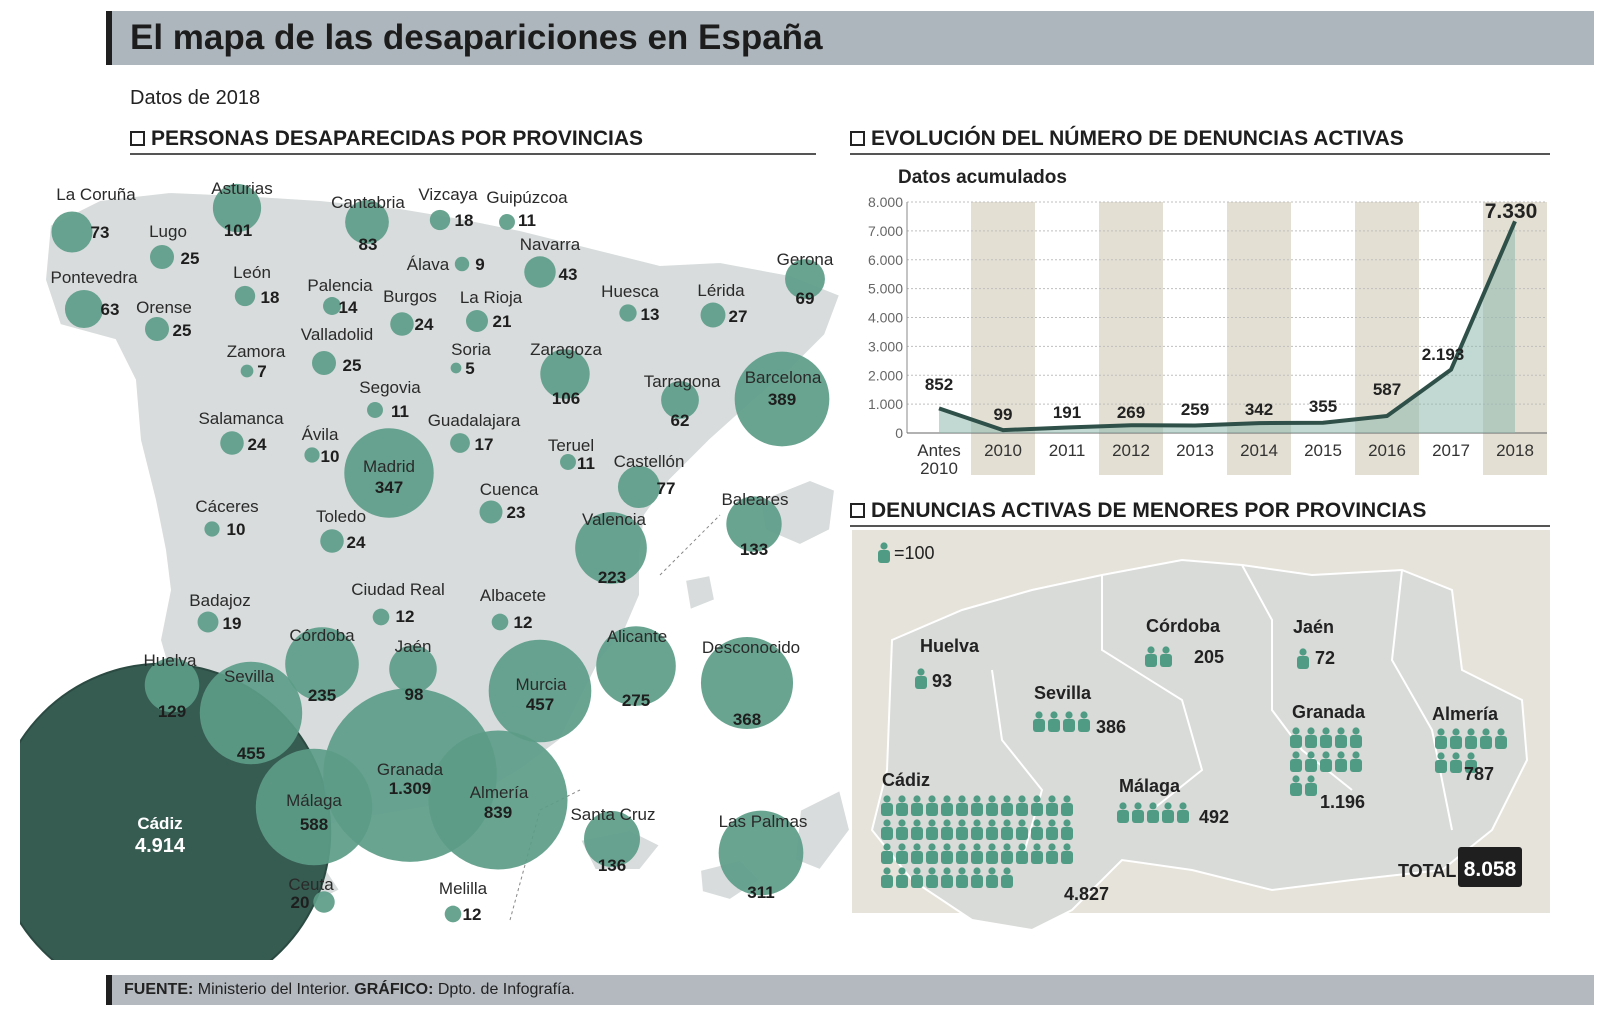  I want to click on province-name: Alicante, so click(637, 636).